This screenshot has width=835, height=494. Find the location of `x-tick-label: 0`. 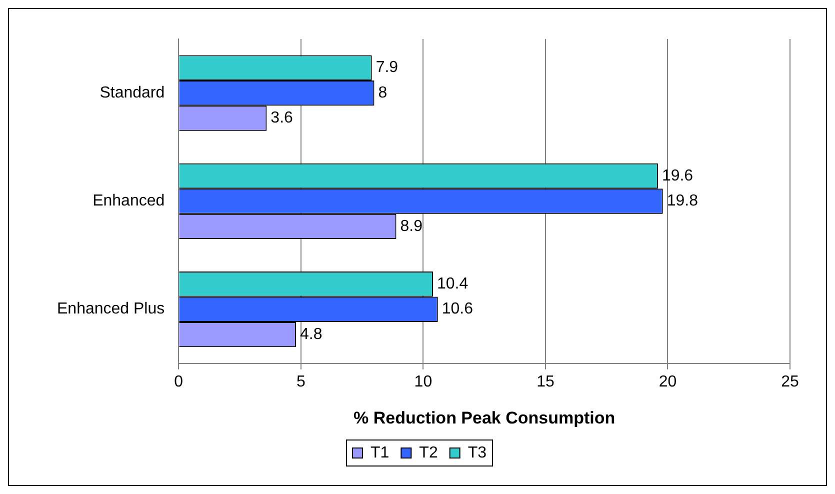

x-tick-label: 0 is located at coordinates (179, 381).